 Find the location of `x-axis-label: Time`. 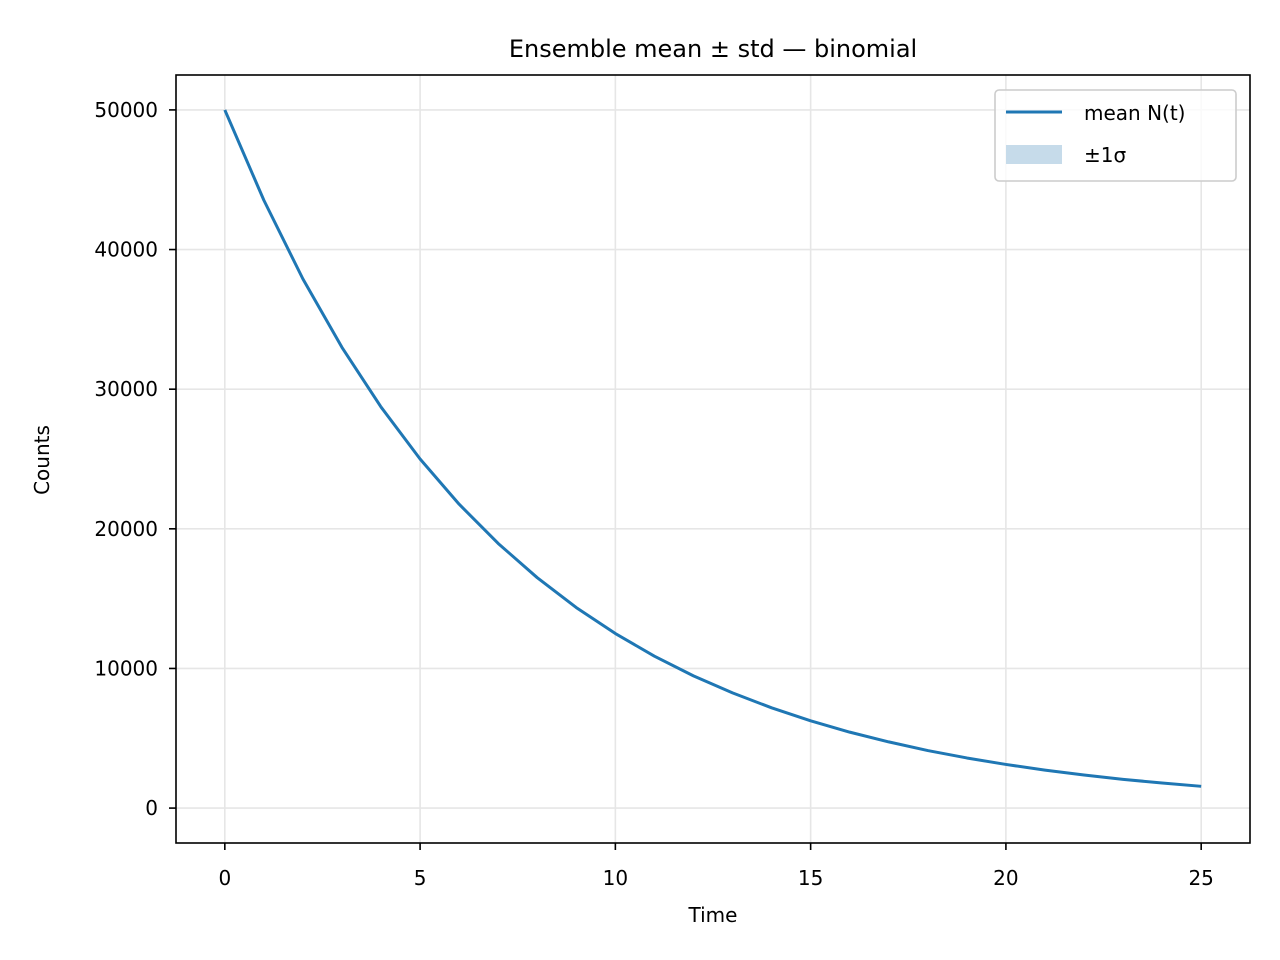

x-axis-label: Time is located at coordinates (713, 915).